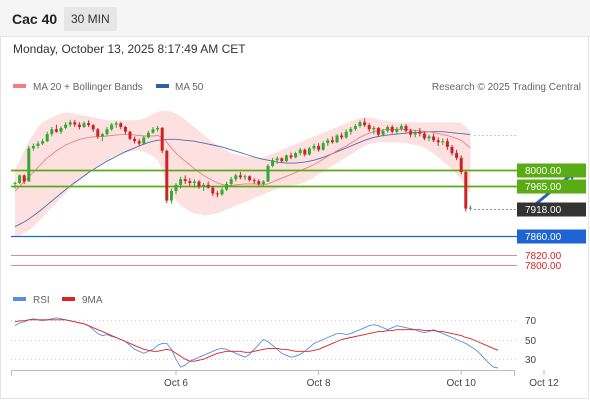 The height and width of the screenshot is (400, 590). I want to click on rsi-legend-swatch, so click(19, 299).